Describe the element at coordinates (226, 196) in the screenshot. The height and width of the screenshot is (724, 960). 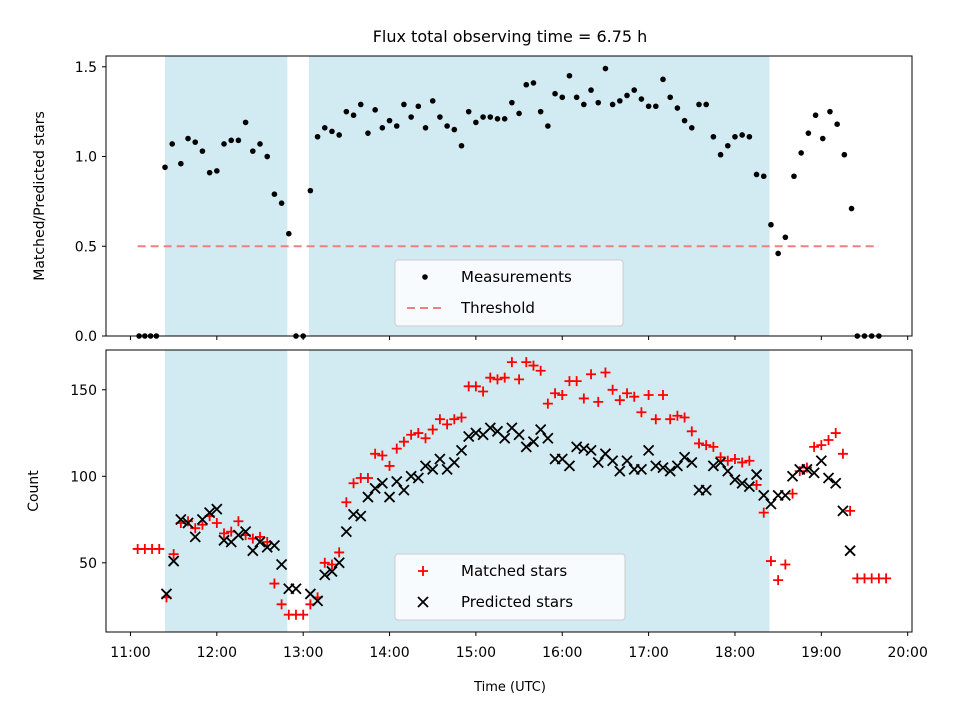
I see `observing-window-band` at that location.